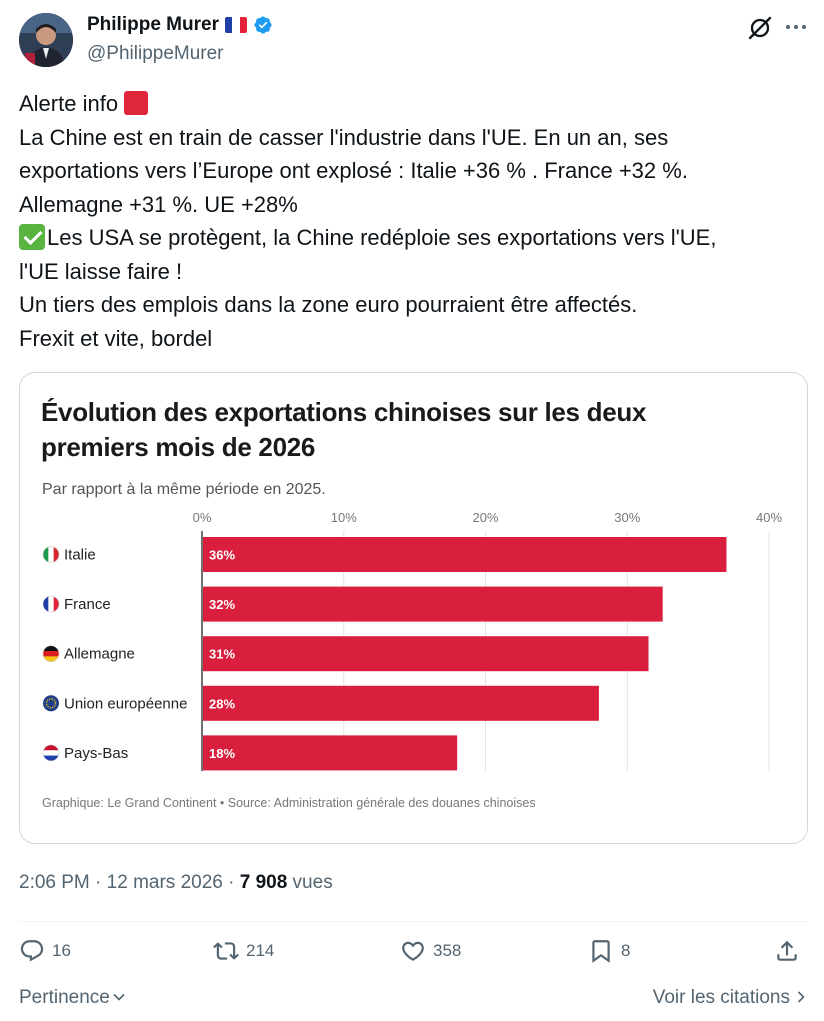 This screenshot has height=1021, width=824. I want to click on tweet-line: l'UE laisse faire !, so click(101, 271).